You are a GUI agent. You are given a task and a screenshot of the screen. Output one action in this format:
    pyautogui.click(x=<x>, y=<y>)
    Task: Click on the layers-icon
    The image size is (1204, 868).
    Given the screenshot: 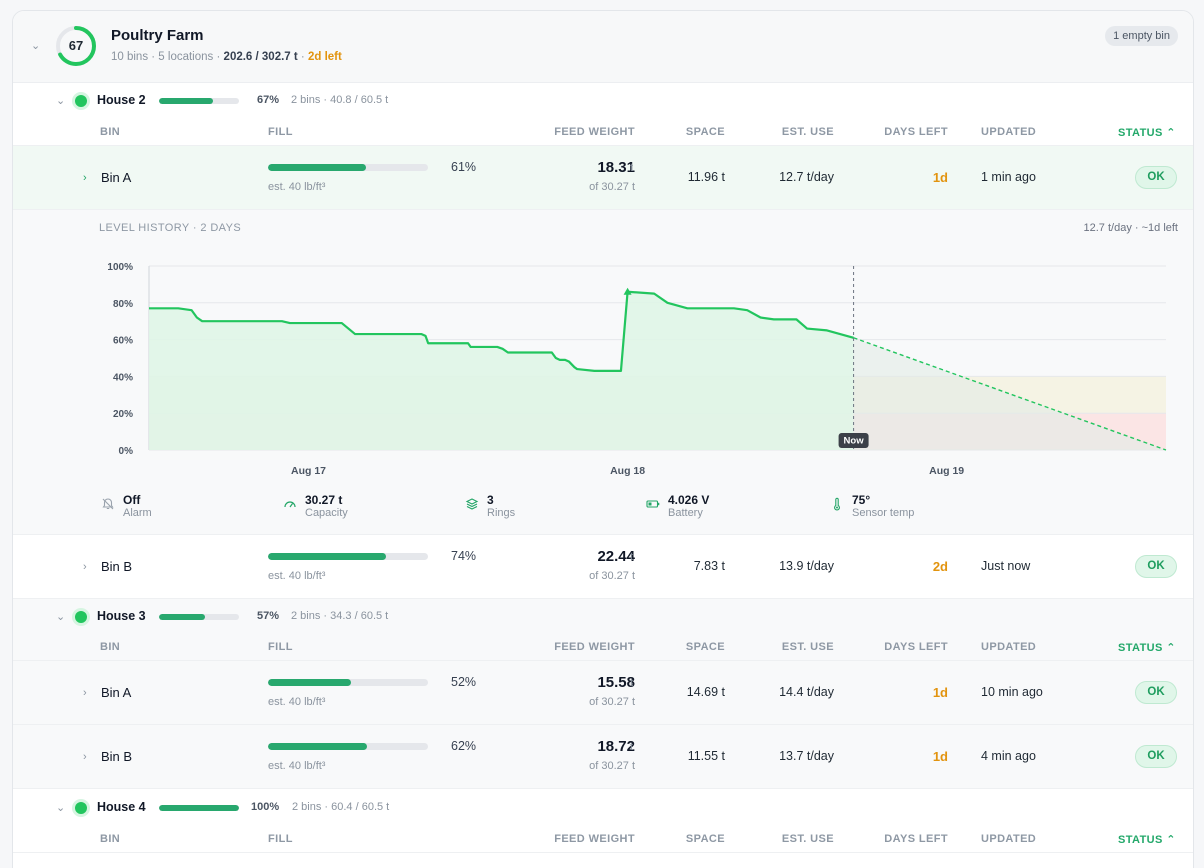 What is the action you would take?
    pyautogui.click(x=473, y=505)
    